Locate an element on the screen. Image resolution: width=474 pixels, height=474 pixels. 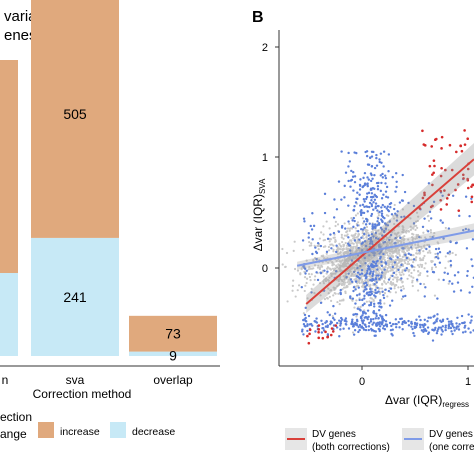
data-label-overlap-decrease: 9 is located at coordinates (173, 356).